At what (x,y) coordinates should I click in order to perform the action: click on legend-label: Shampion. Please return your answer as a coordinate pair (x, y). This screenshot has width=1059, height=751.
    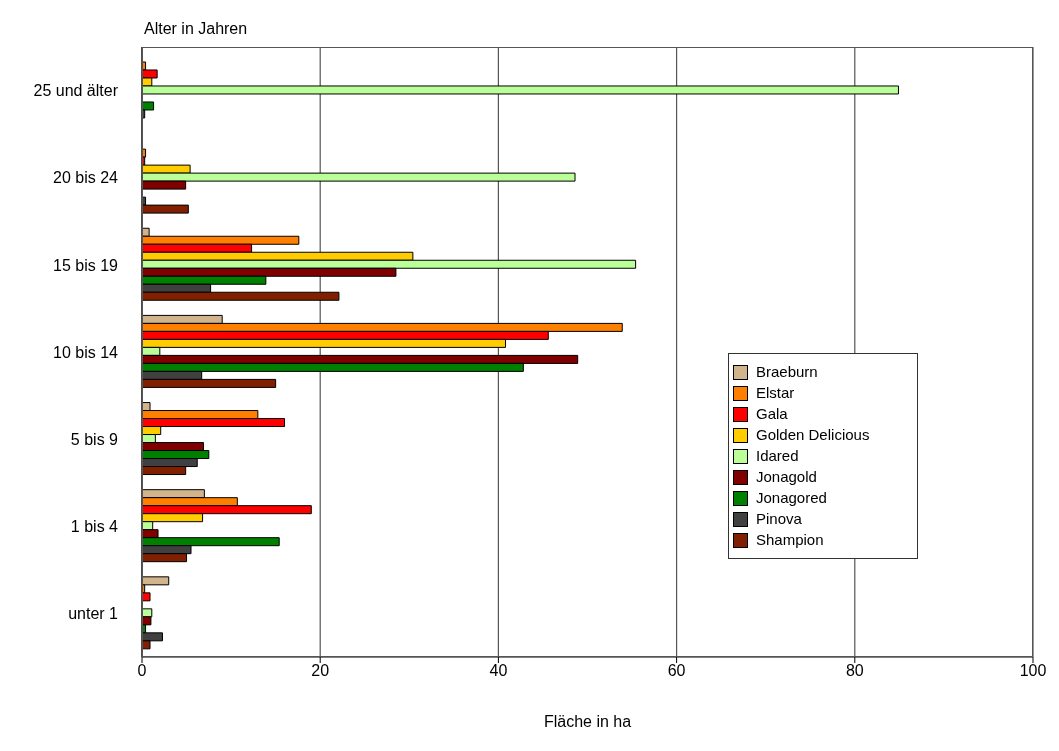
    Looking at the image, I should click on (790, 540).